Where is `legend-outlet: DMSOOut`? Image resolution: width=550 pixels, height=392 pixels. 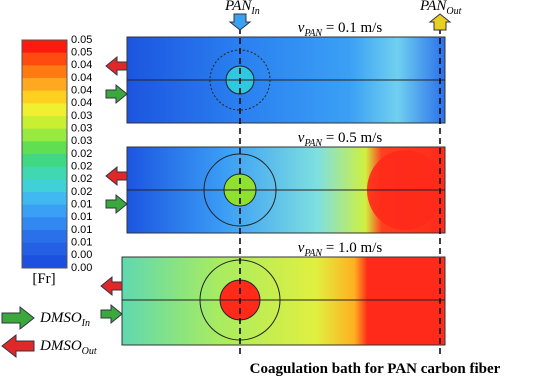 legend-outlet: DMSOOut is located at coordinates (68, 347).